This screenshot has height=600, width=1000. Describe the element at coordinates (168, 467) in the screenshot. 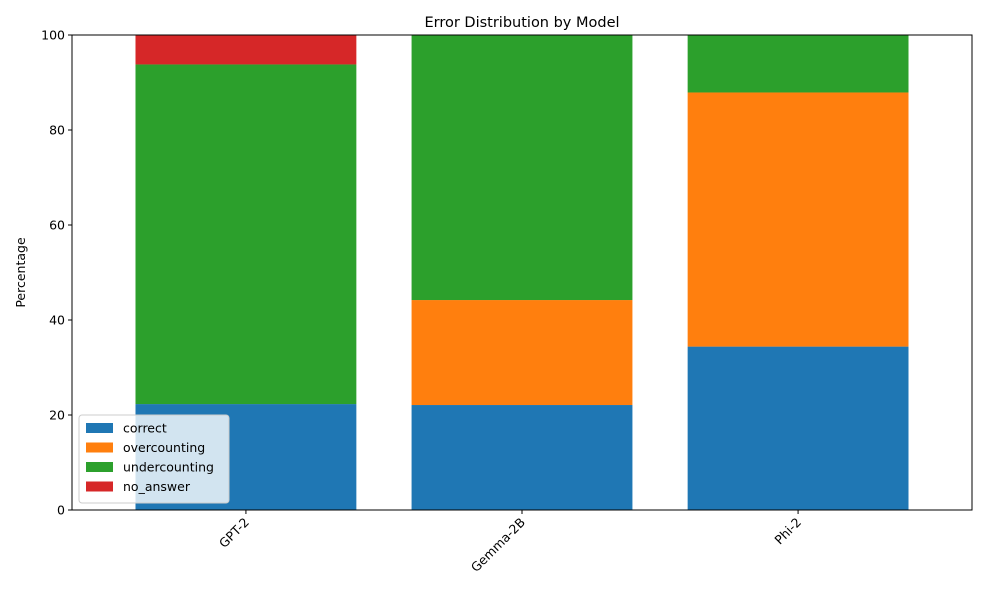

I see `legend-label-undercounting: undercounting` at that location.